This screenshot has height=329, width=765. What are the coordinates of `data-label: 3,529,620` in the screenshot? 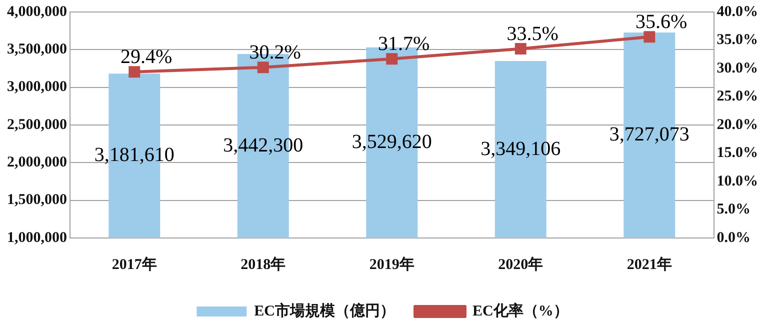 It's located at (392, 141).